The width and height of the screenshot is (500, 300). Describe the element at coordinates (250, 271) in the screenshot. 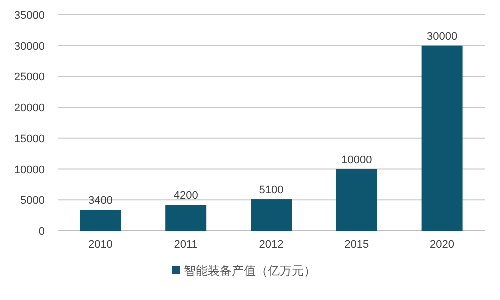

I see `legend-label: 智能装备产值（亿万元）` at that location.